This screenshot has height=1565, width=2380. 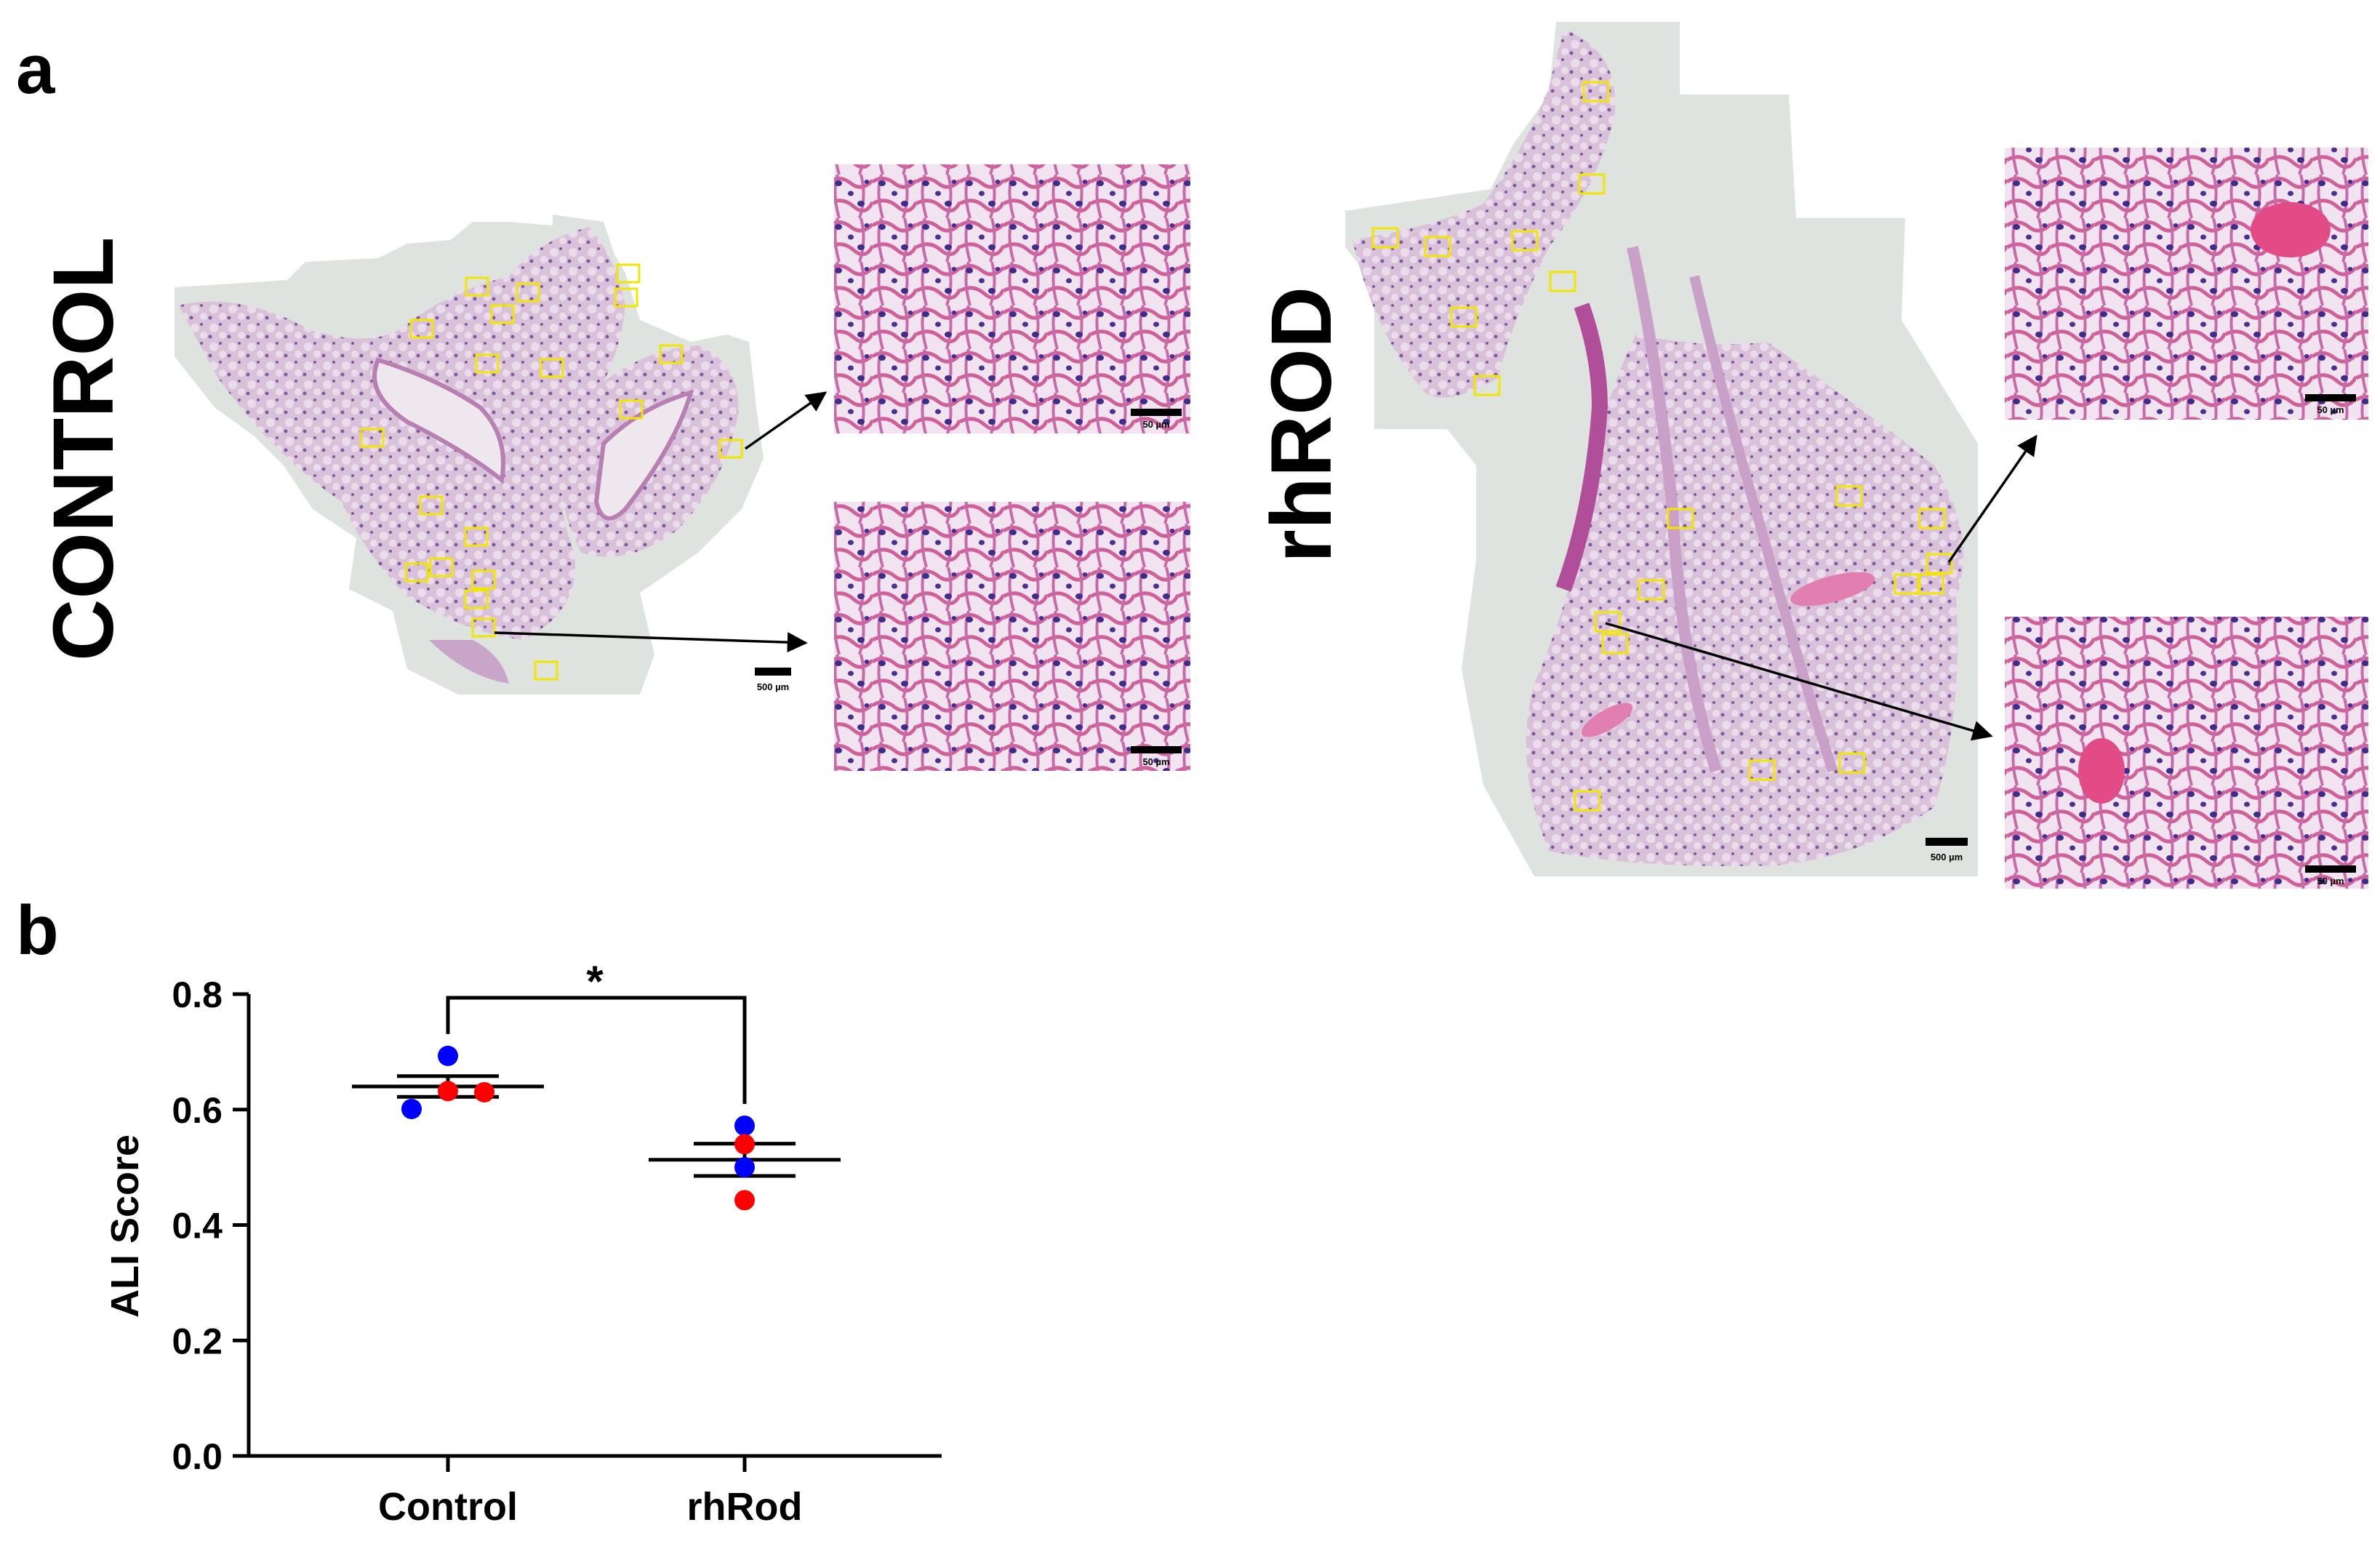 What do you see at coordinates (37, 931) in the screenshot?
I see `panel-b-letter: b` at bounding box center [37, 931].